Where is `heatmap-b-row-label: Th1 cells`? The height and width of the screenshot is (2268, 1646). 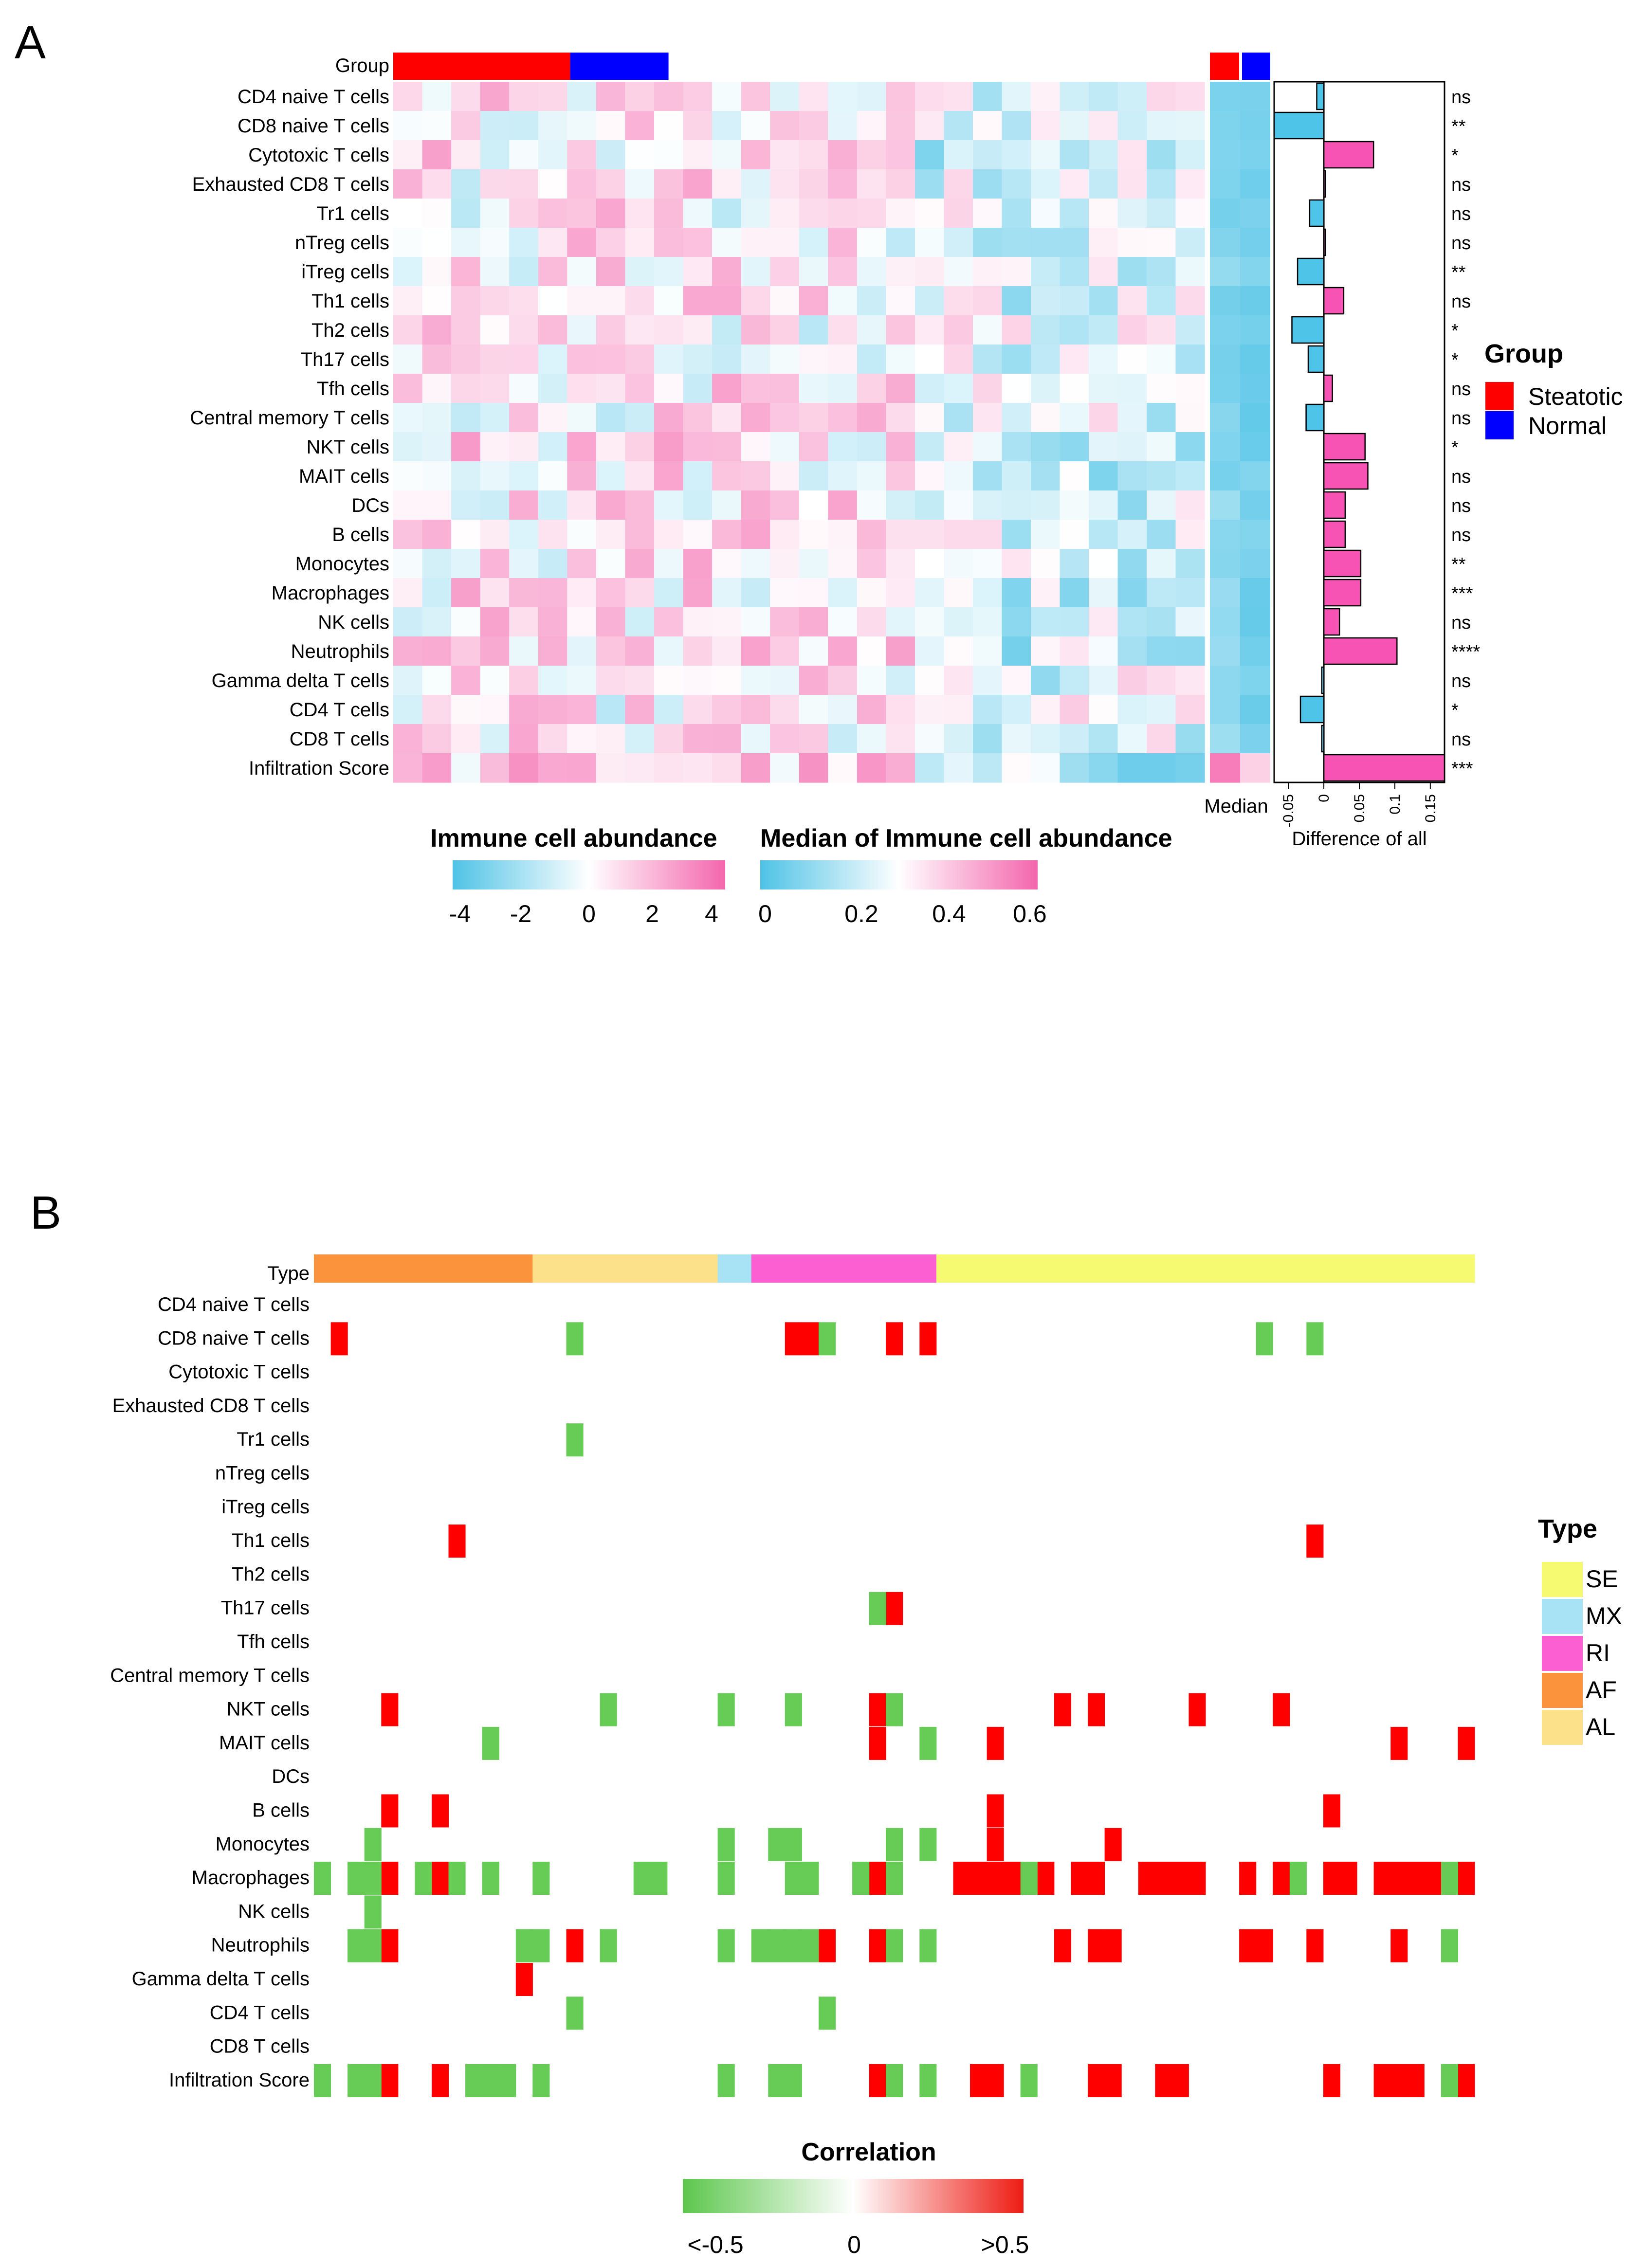 heatmap-b-row-label: Th1 cells is located at coordinates (271, 1540).